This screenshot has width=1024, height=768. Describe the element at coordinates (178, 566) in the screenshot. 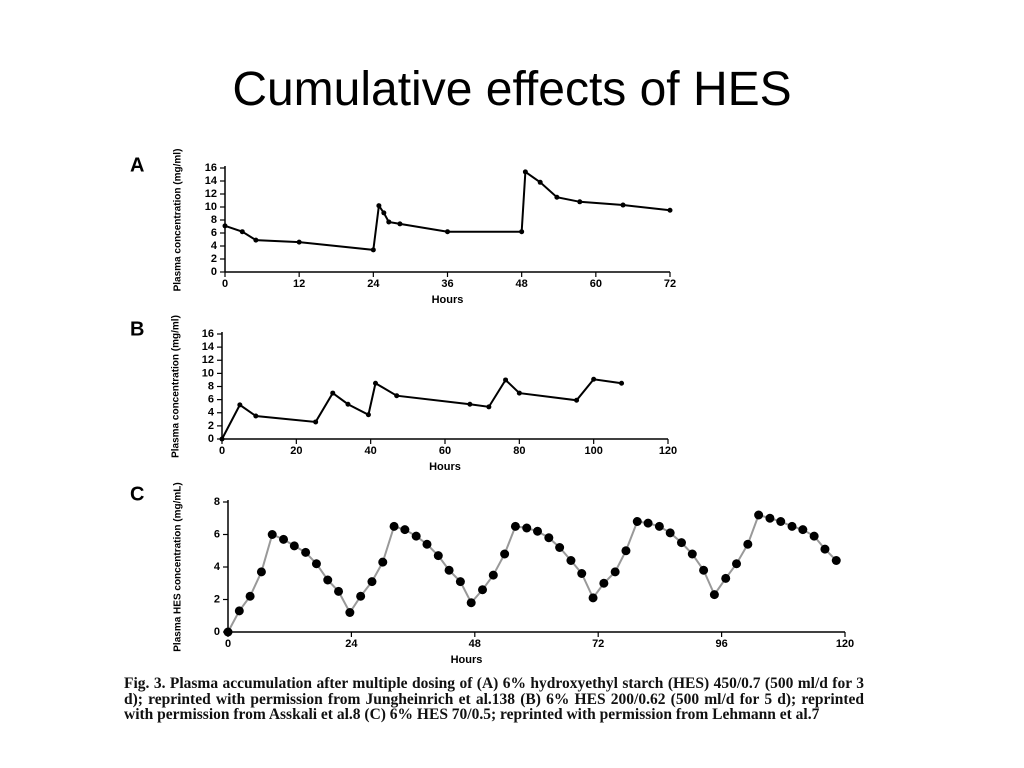

I see `y-axis-label: Plasma HES concentration (mg/mL)` at that location.